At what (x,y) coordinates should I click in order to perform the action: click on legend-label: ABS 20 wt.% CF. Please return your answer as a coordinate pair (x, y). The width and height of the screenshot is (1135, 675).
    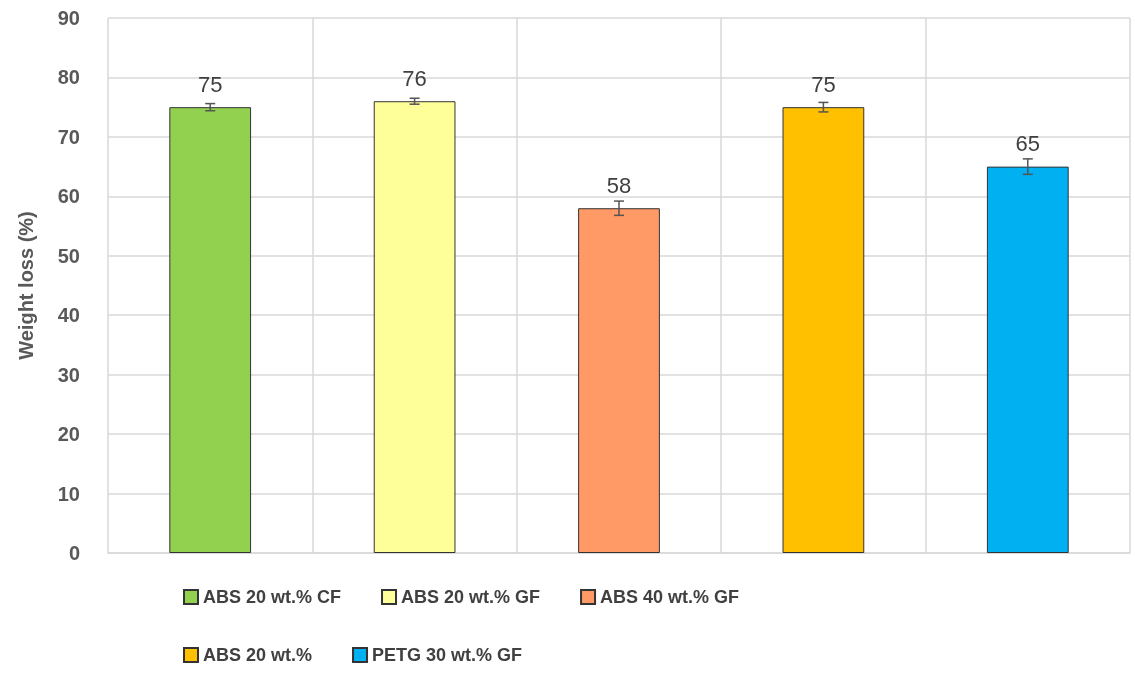
    Looking at the image, I should click on (272, 597).